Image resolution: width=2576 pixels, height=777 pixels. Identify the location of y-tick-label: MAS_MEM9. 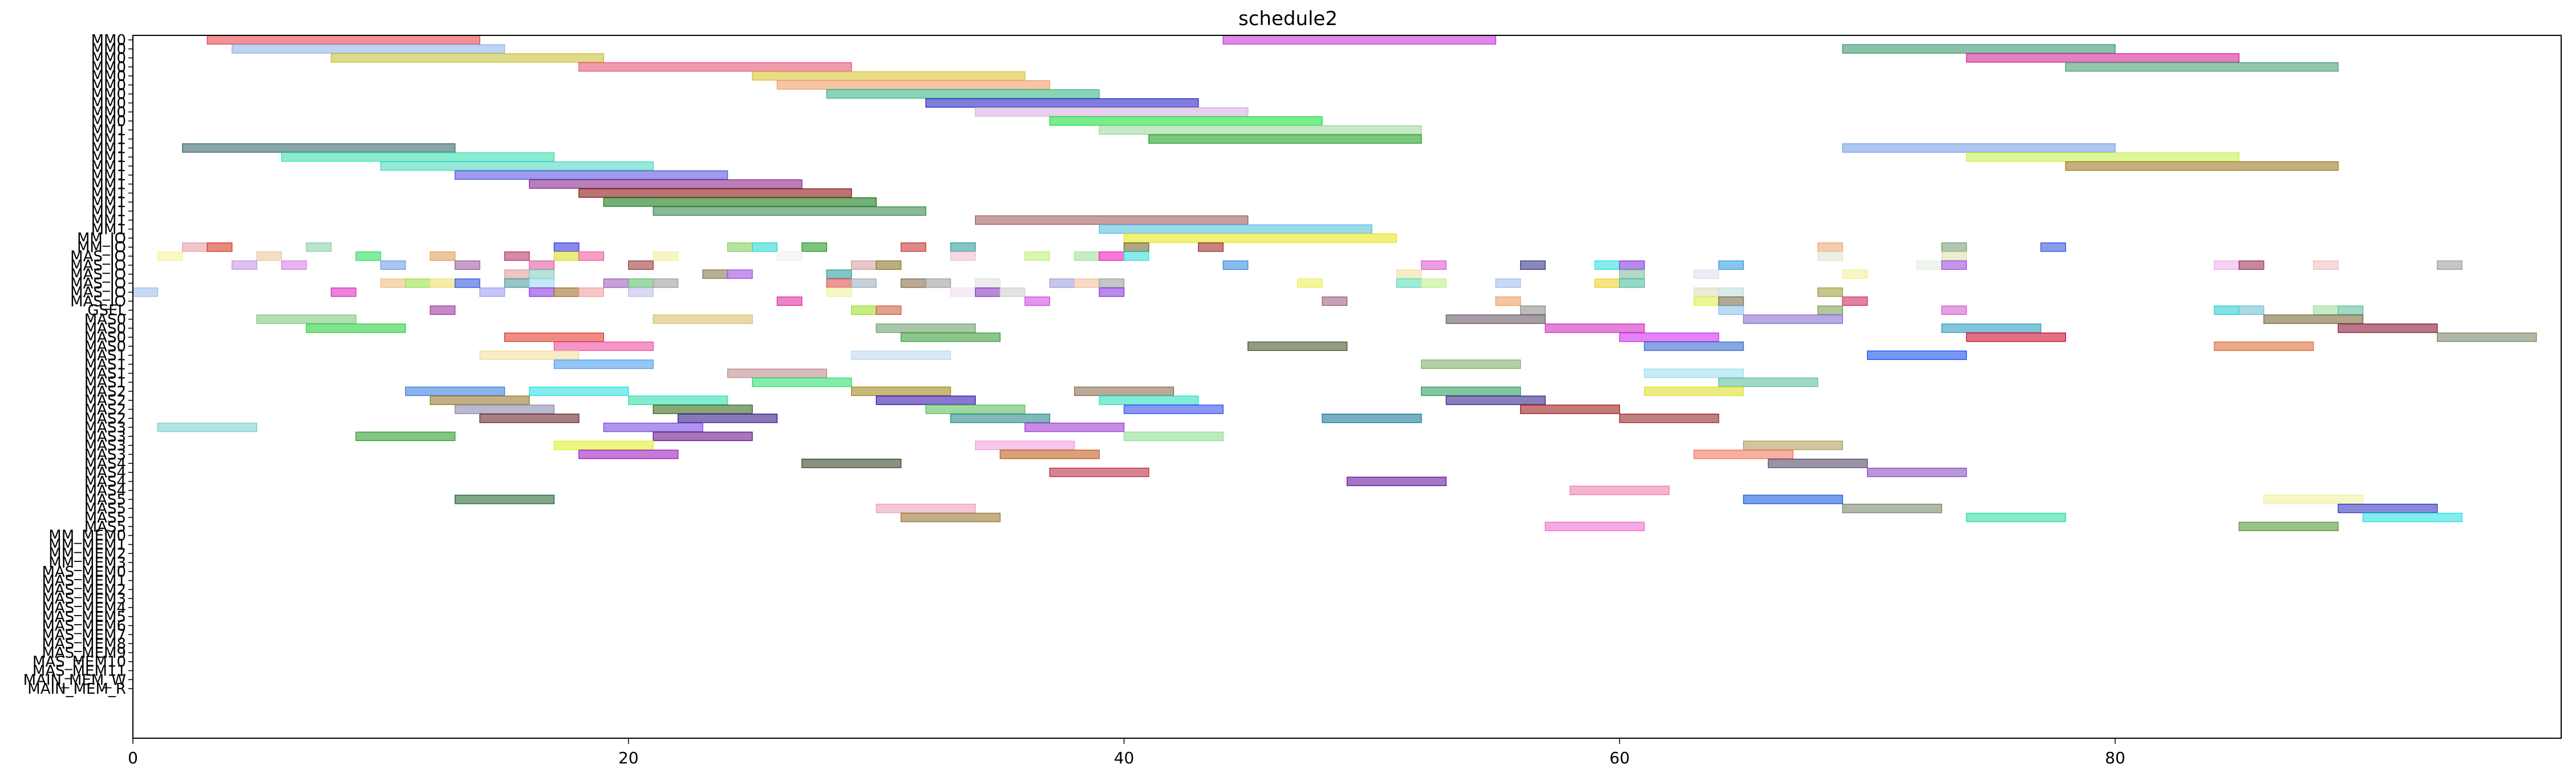
(84, 653).